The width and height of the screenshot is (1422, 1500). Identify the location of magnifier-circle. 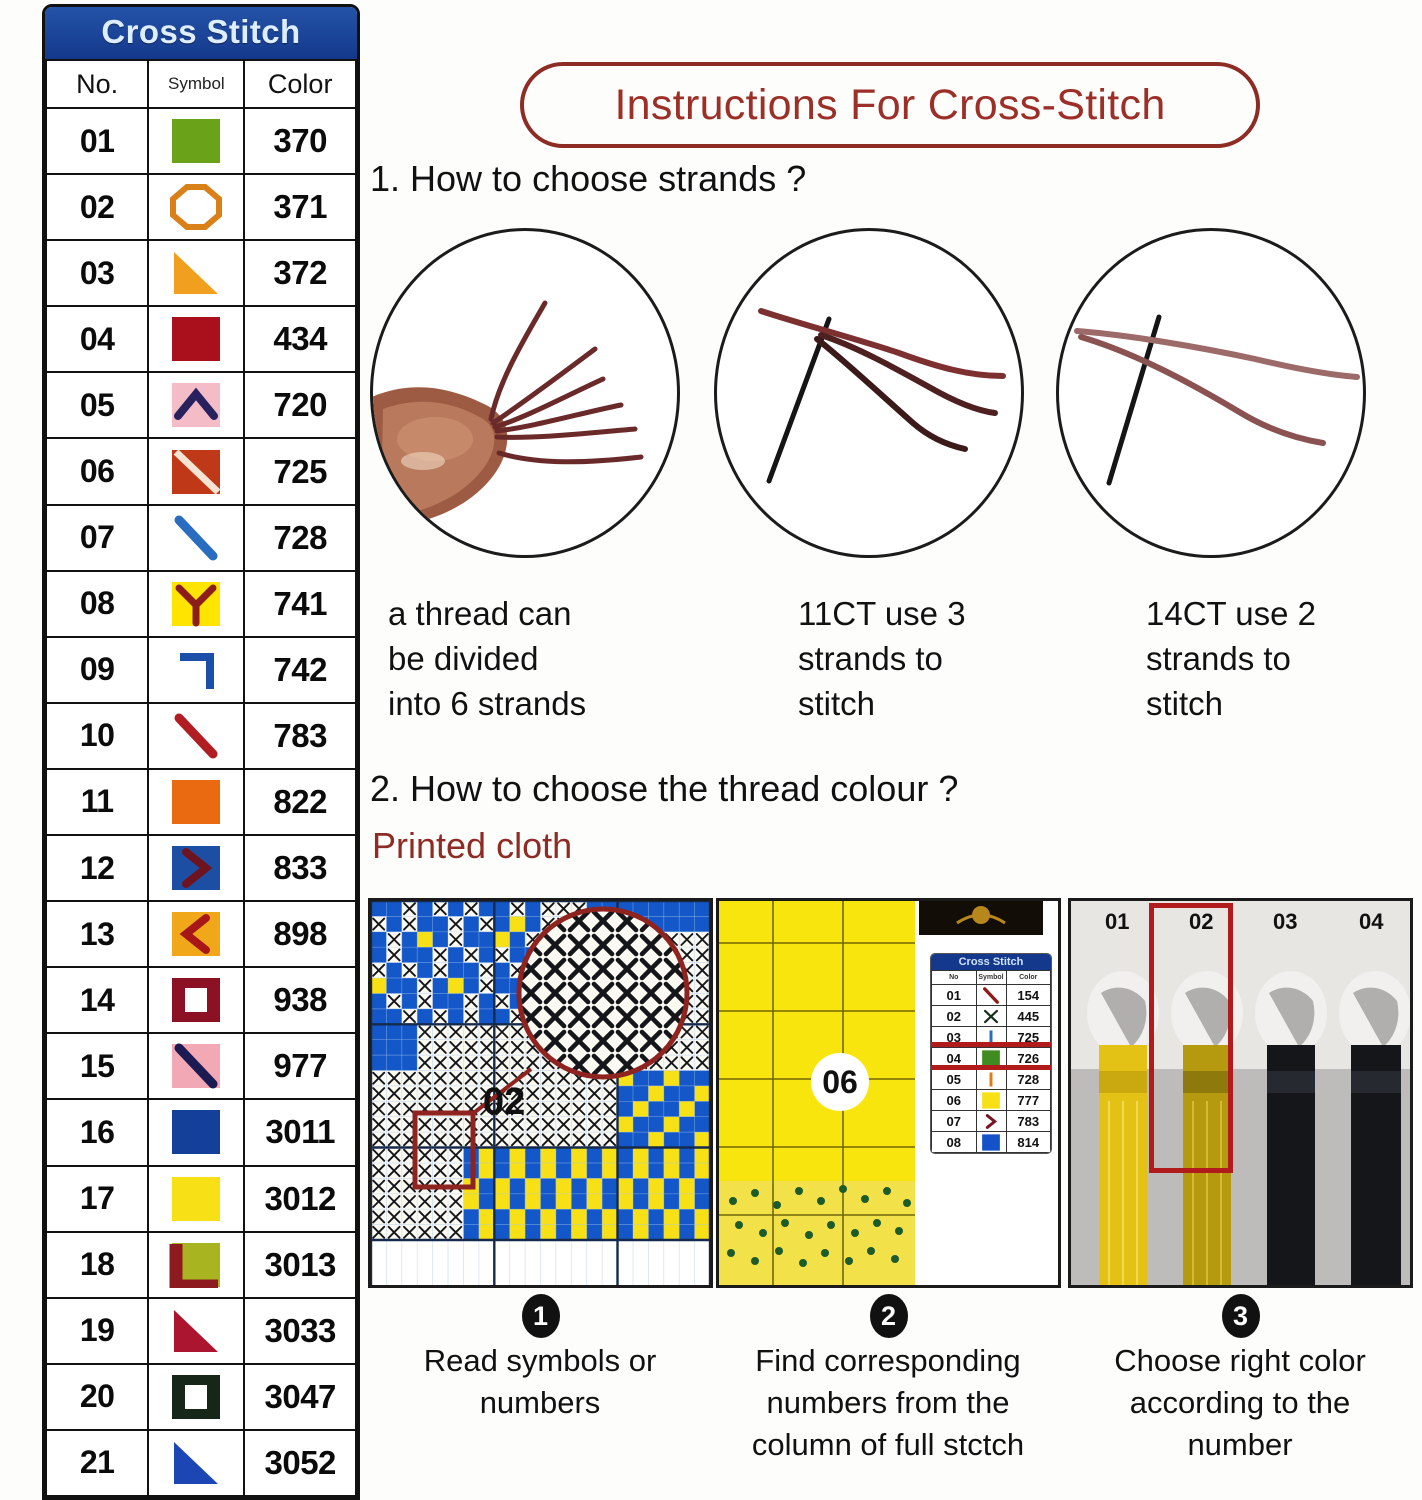
(603, 993).